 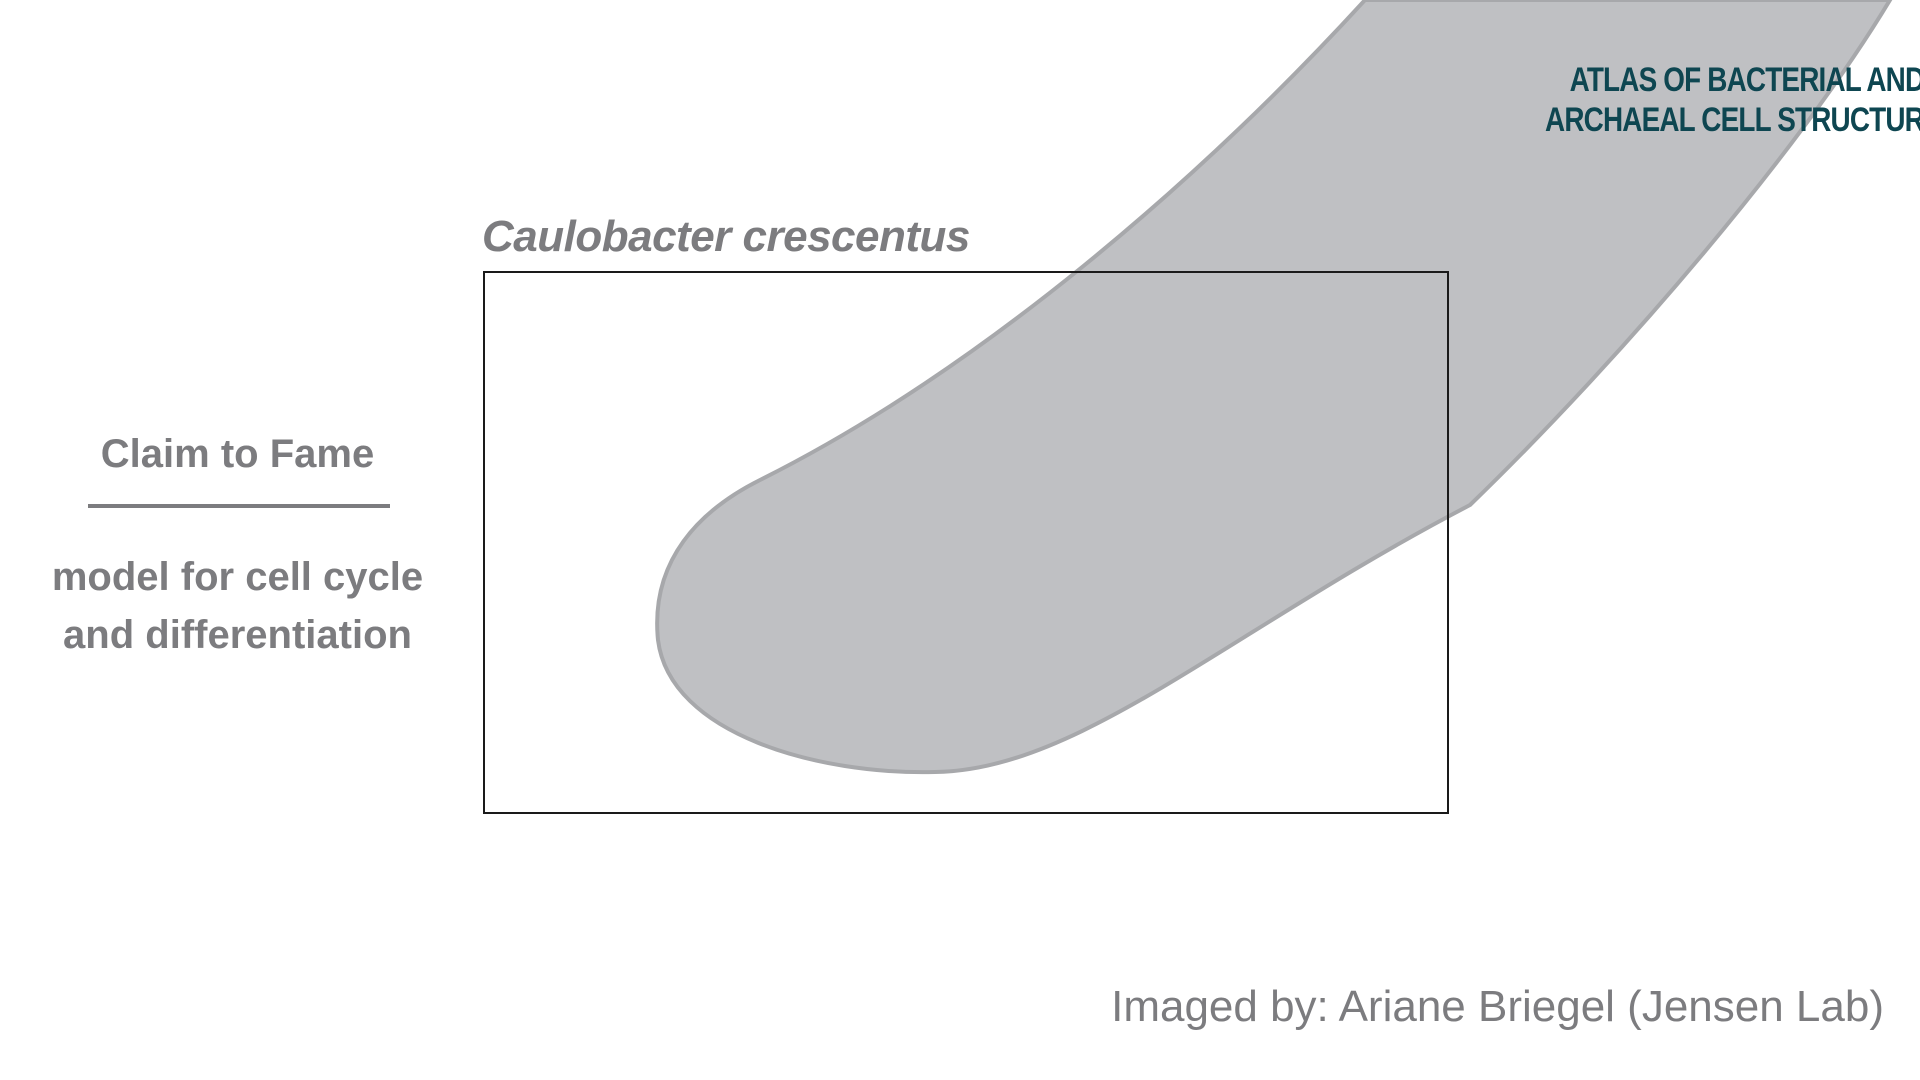 I want to click on image-credit: Imaged by: Ariane Briegel (Jensen Lab), so click(x=1497, y=1006).